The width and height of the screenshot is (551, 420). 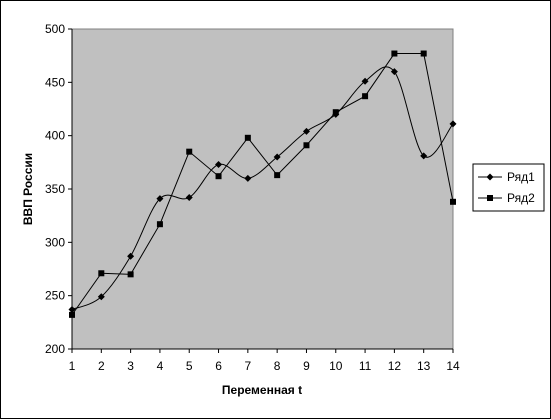 I want to click on x-tick-label: 5, so click(x=189, y=366).